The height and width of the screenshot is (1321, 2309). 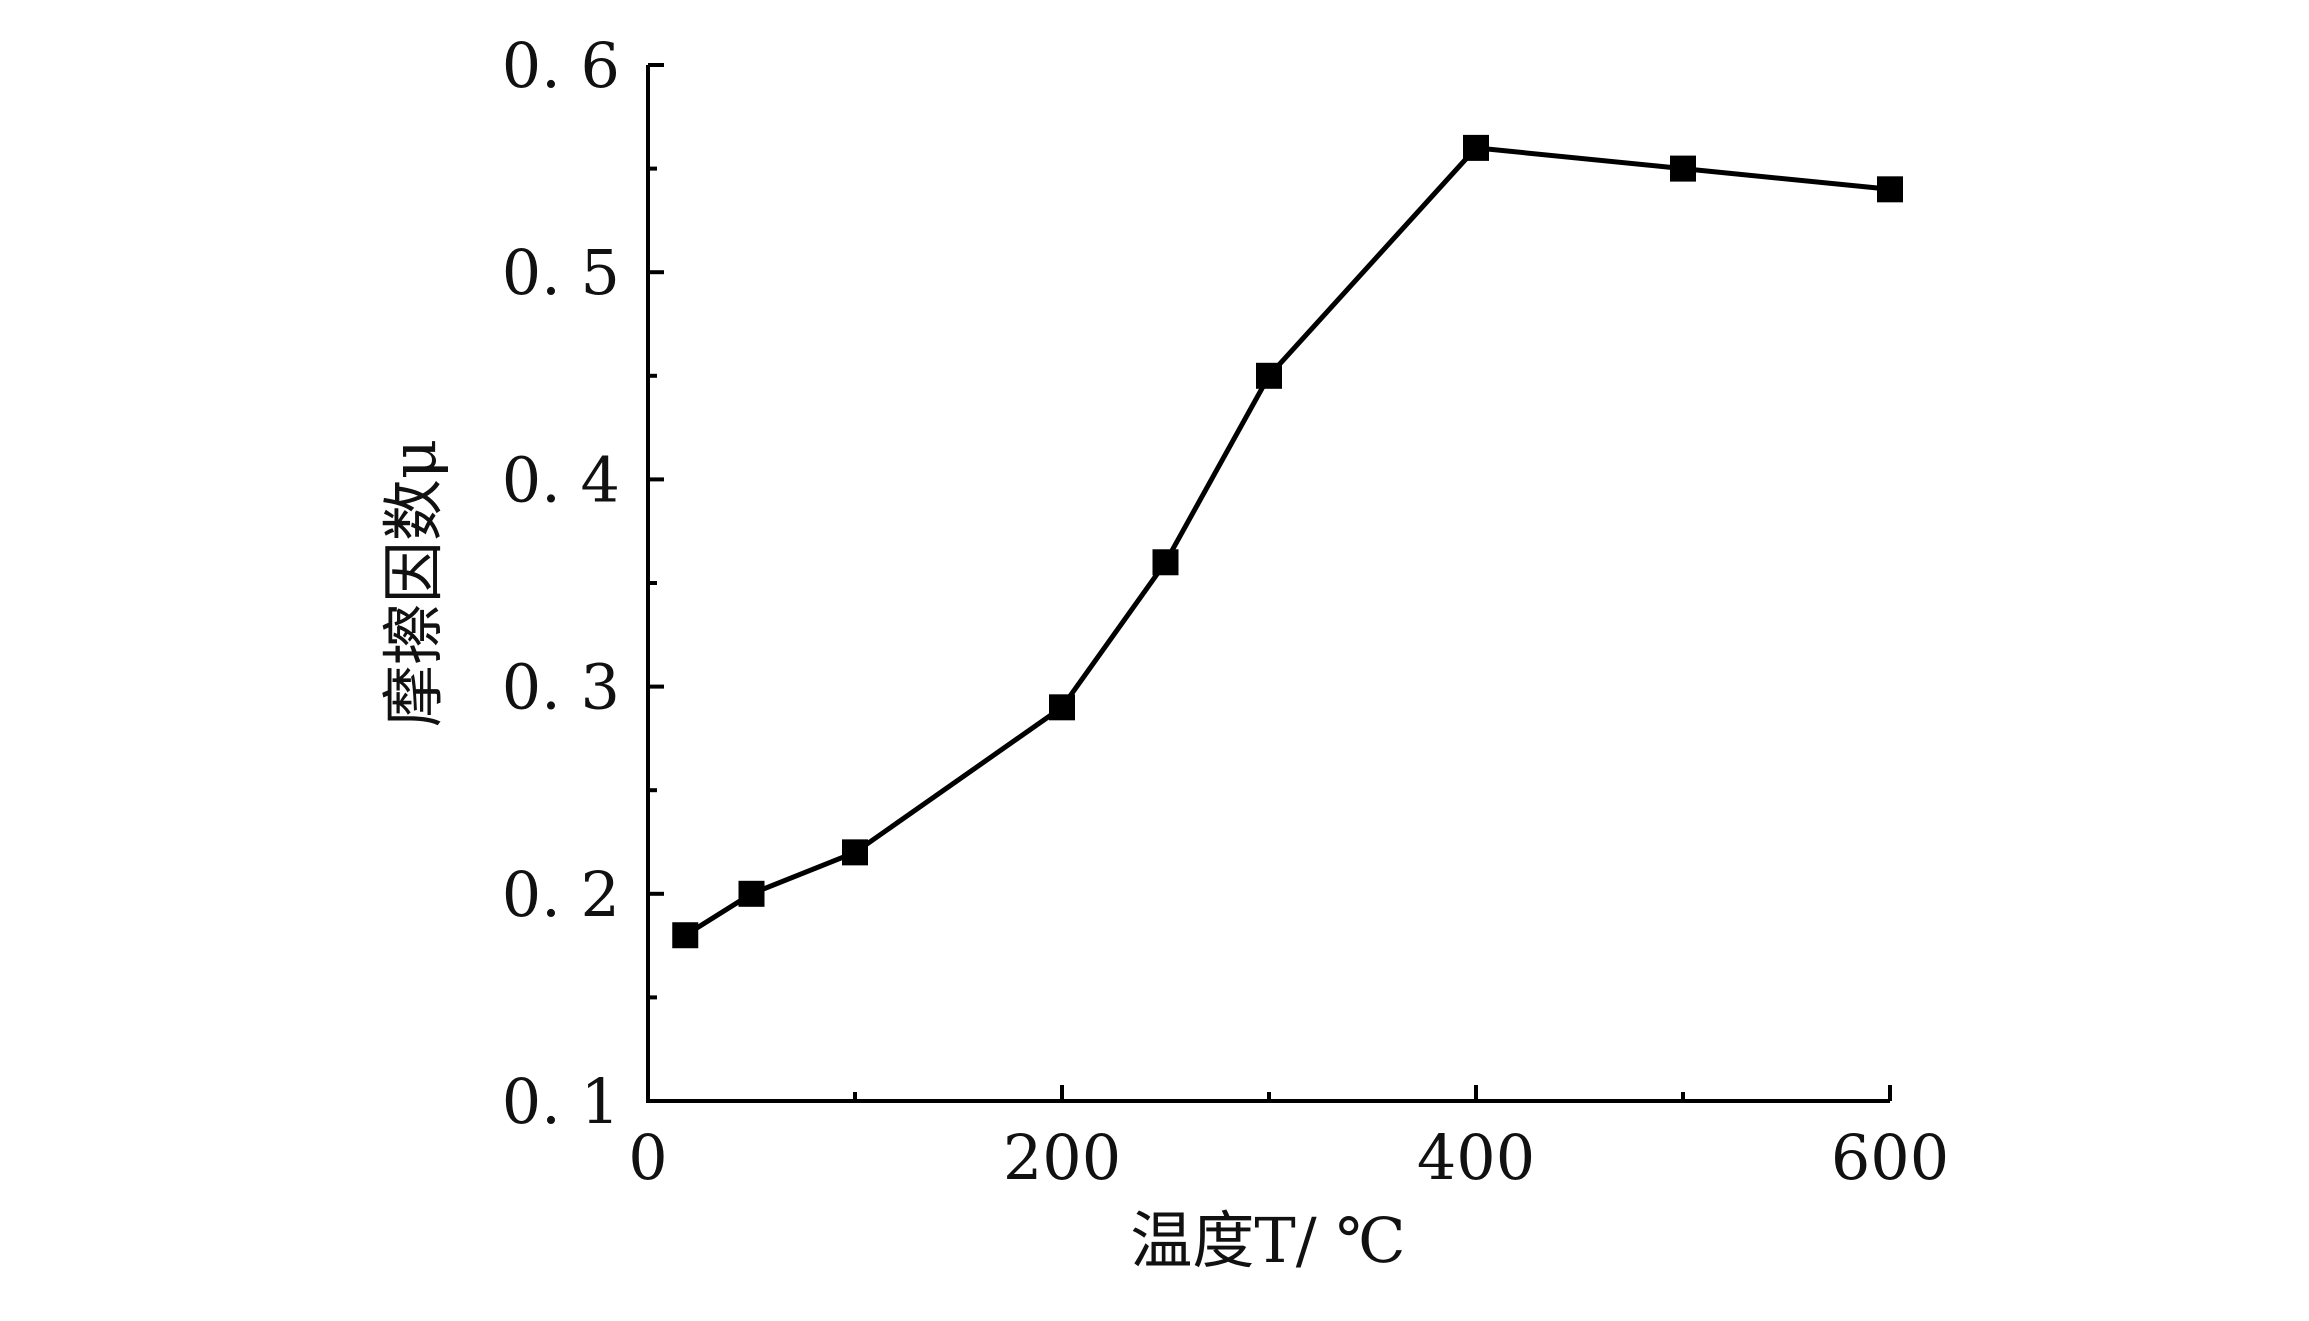 What do you see at coordinates (1288, 1139) in the screenshot?
I see `x-axis-ticks: 0 200 400 600` at bounding box center [1288, 1139].